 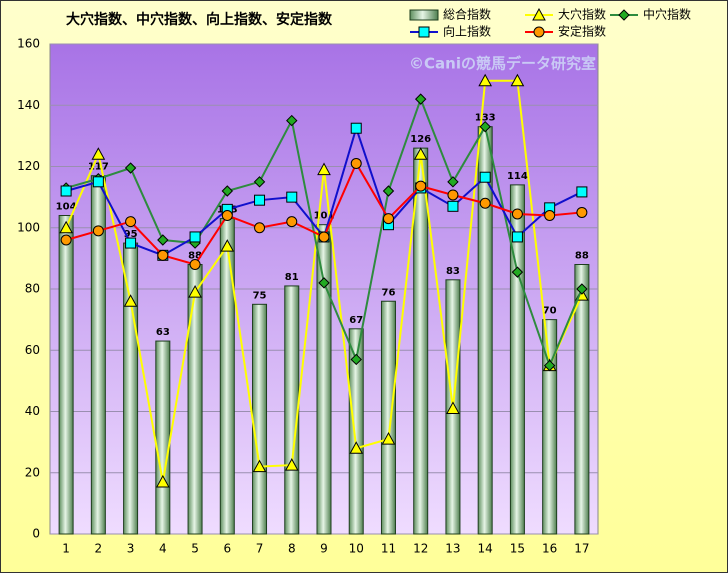 I want to click on x-tick-label: 9, so click(x=324, y=549).